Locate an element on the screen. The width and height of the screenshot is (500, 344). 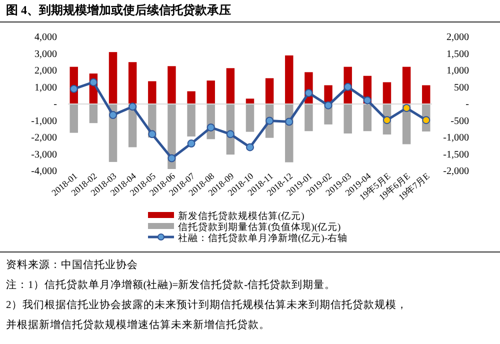
y2-tick-label: - is located at coordinates (467, 104).